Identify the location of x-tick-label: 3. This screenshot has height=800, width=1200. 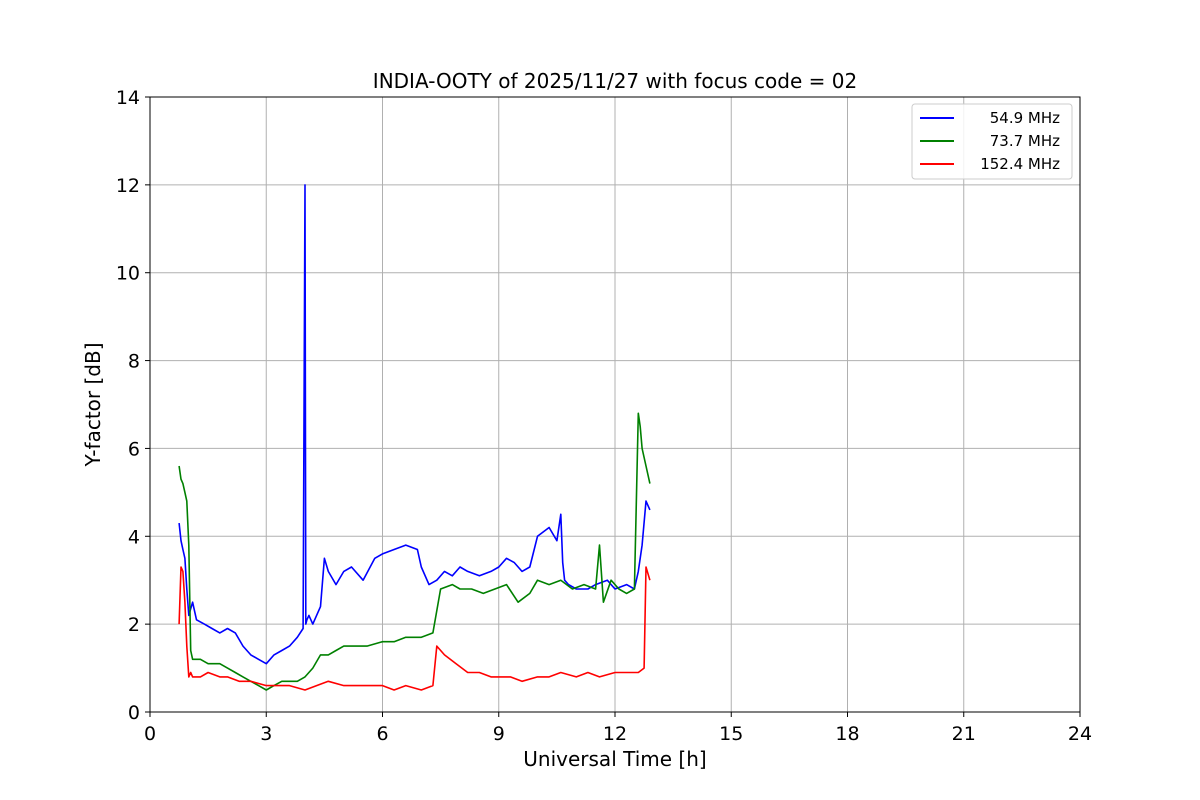
(266, 734).